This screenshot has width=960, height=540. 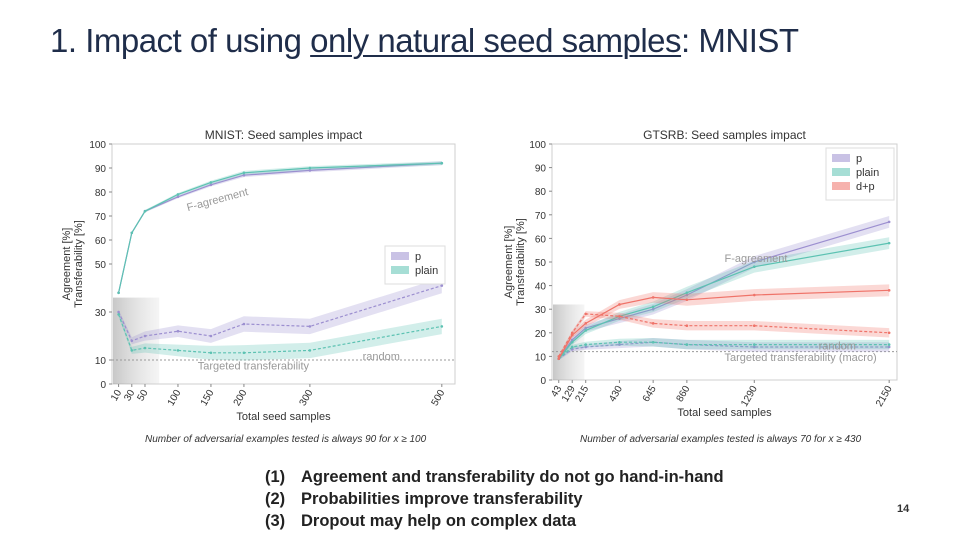 I want to click on line-d+p-agreement, so click(x=724, y=324).